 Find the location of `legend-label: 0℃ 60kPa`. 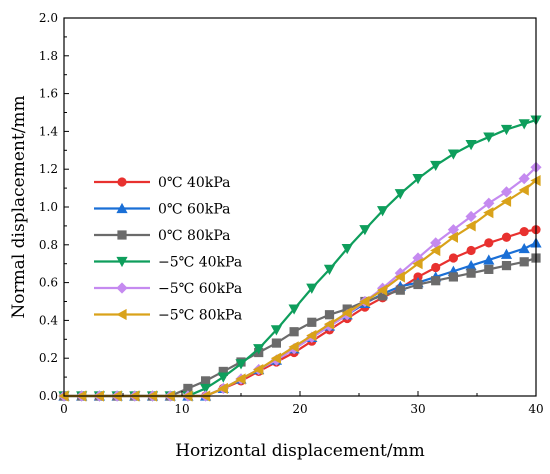

legend-label: 0℃ 60kPa is located at coordinates (194, 210).